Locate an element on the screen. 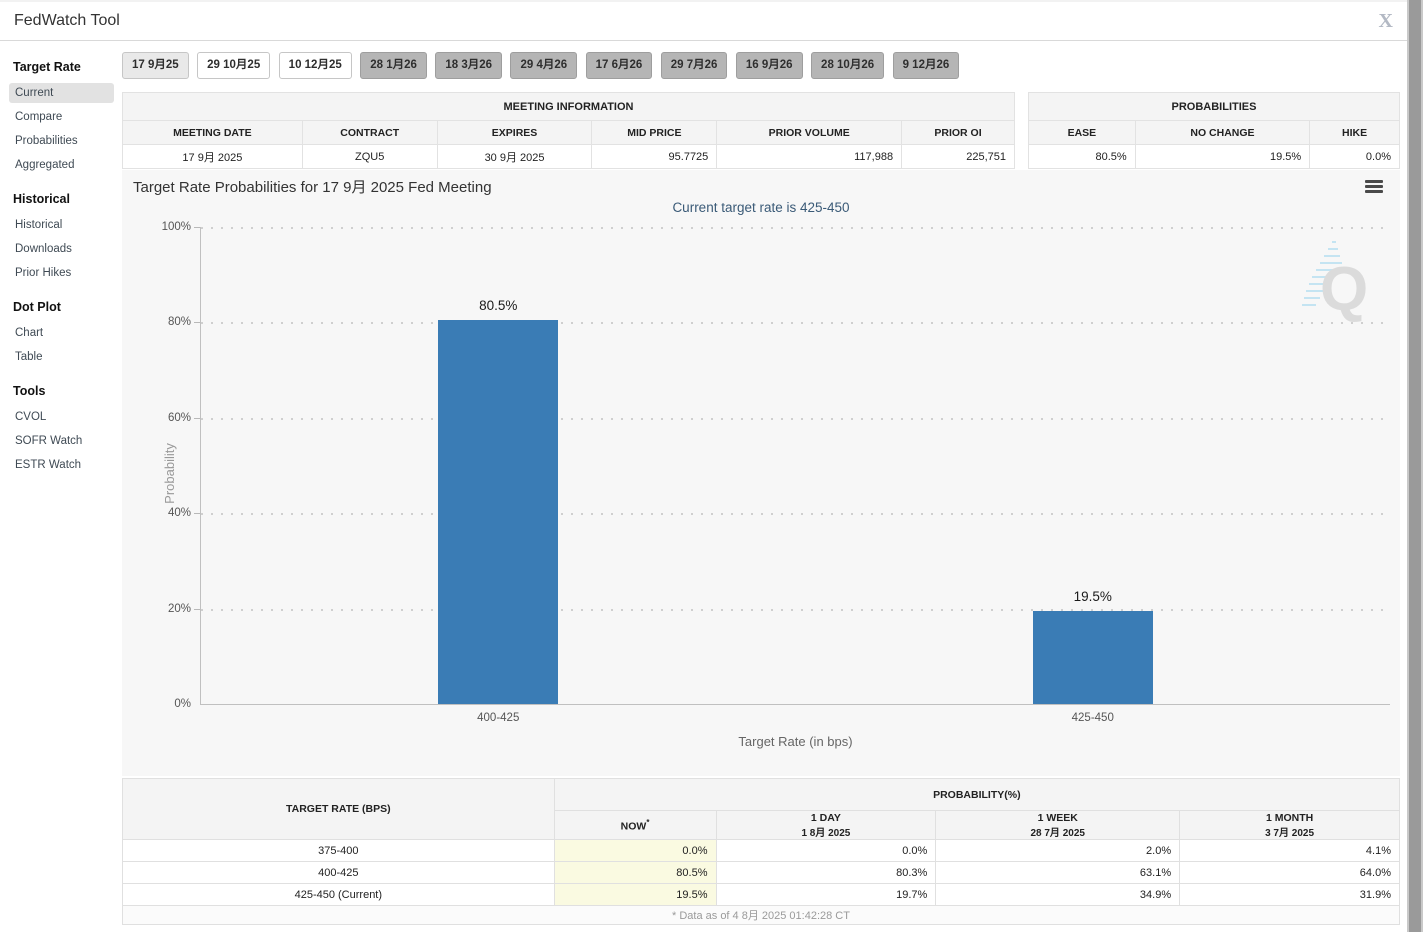  svg-text: Q is located at coordinates (1344, 289).